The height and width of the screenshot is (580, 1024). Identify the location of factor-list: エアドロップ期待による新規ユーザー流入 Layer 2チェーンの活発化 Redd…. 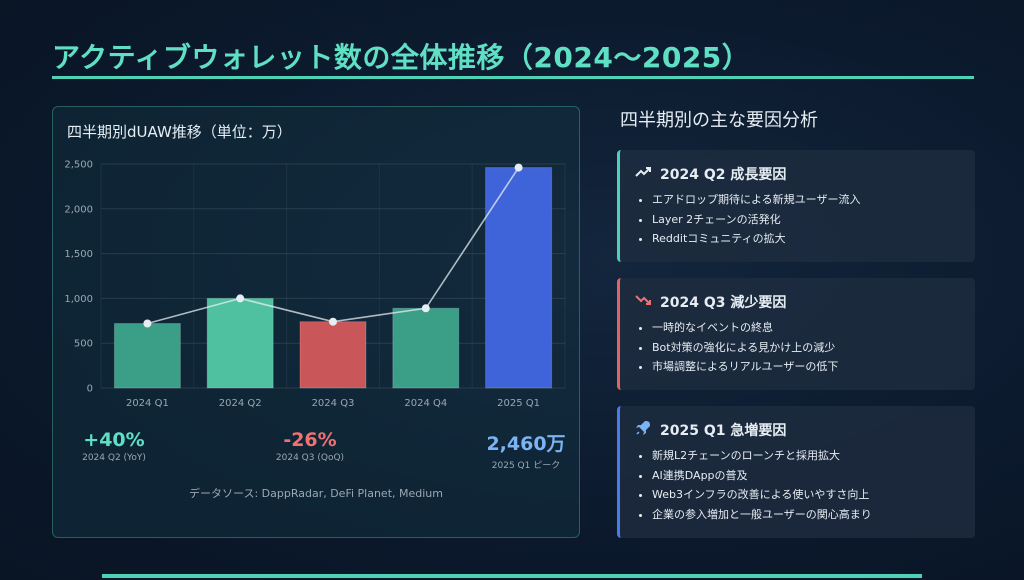
(747, 219).